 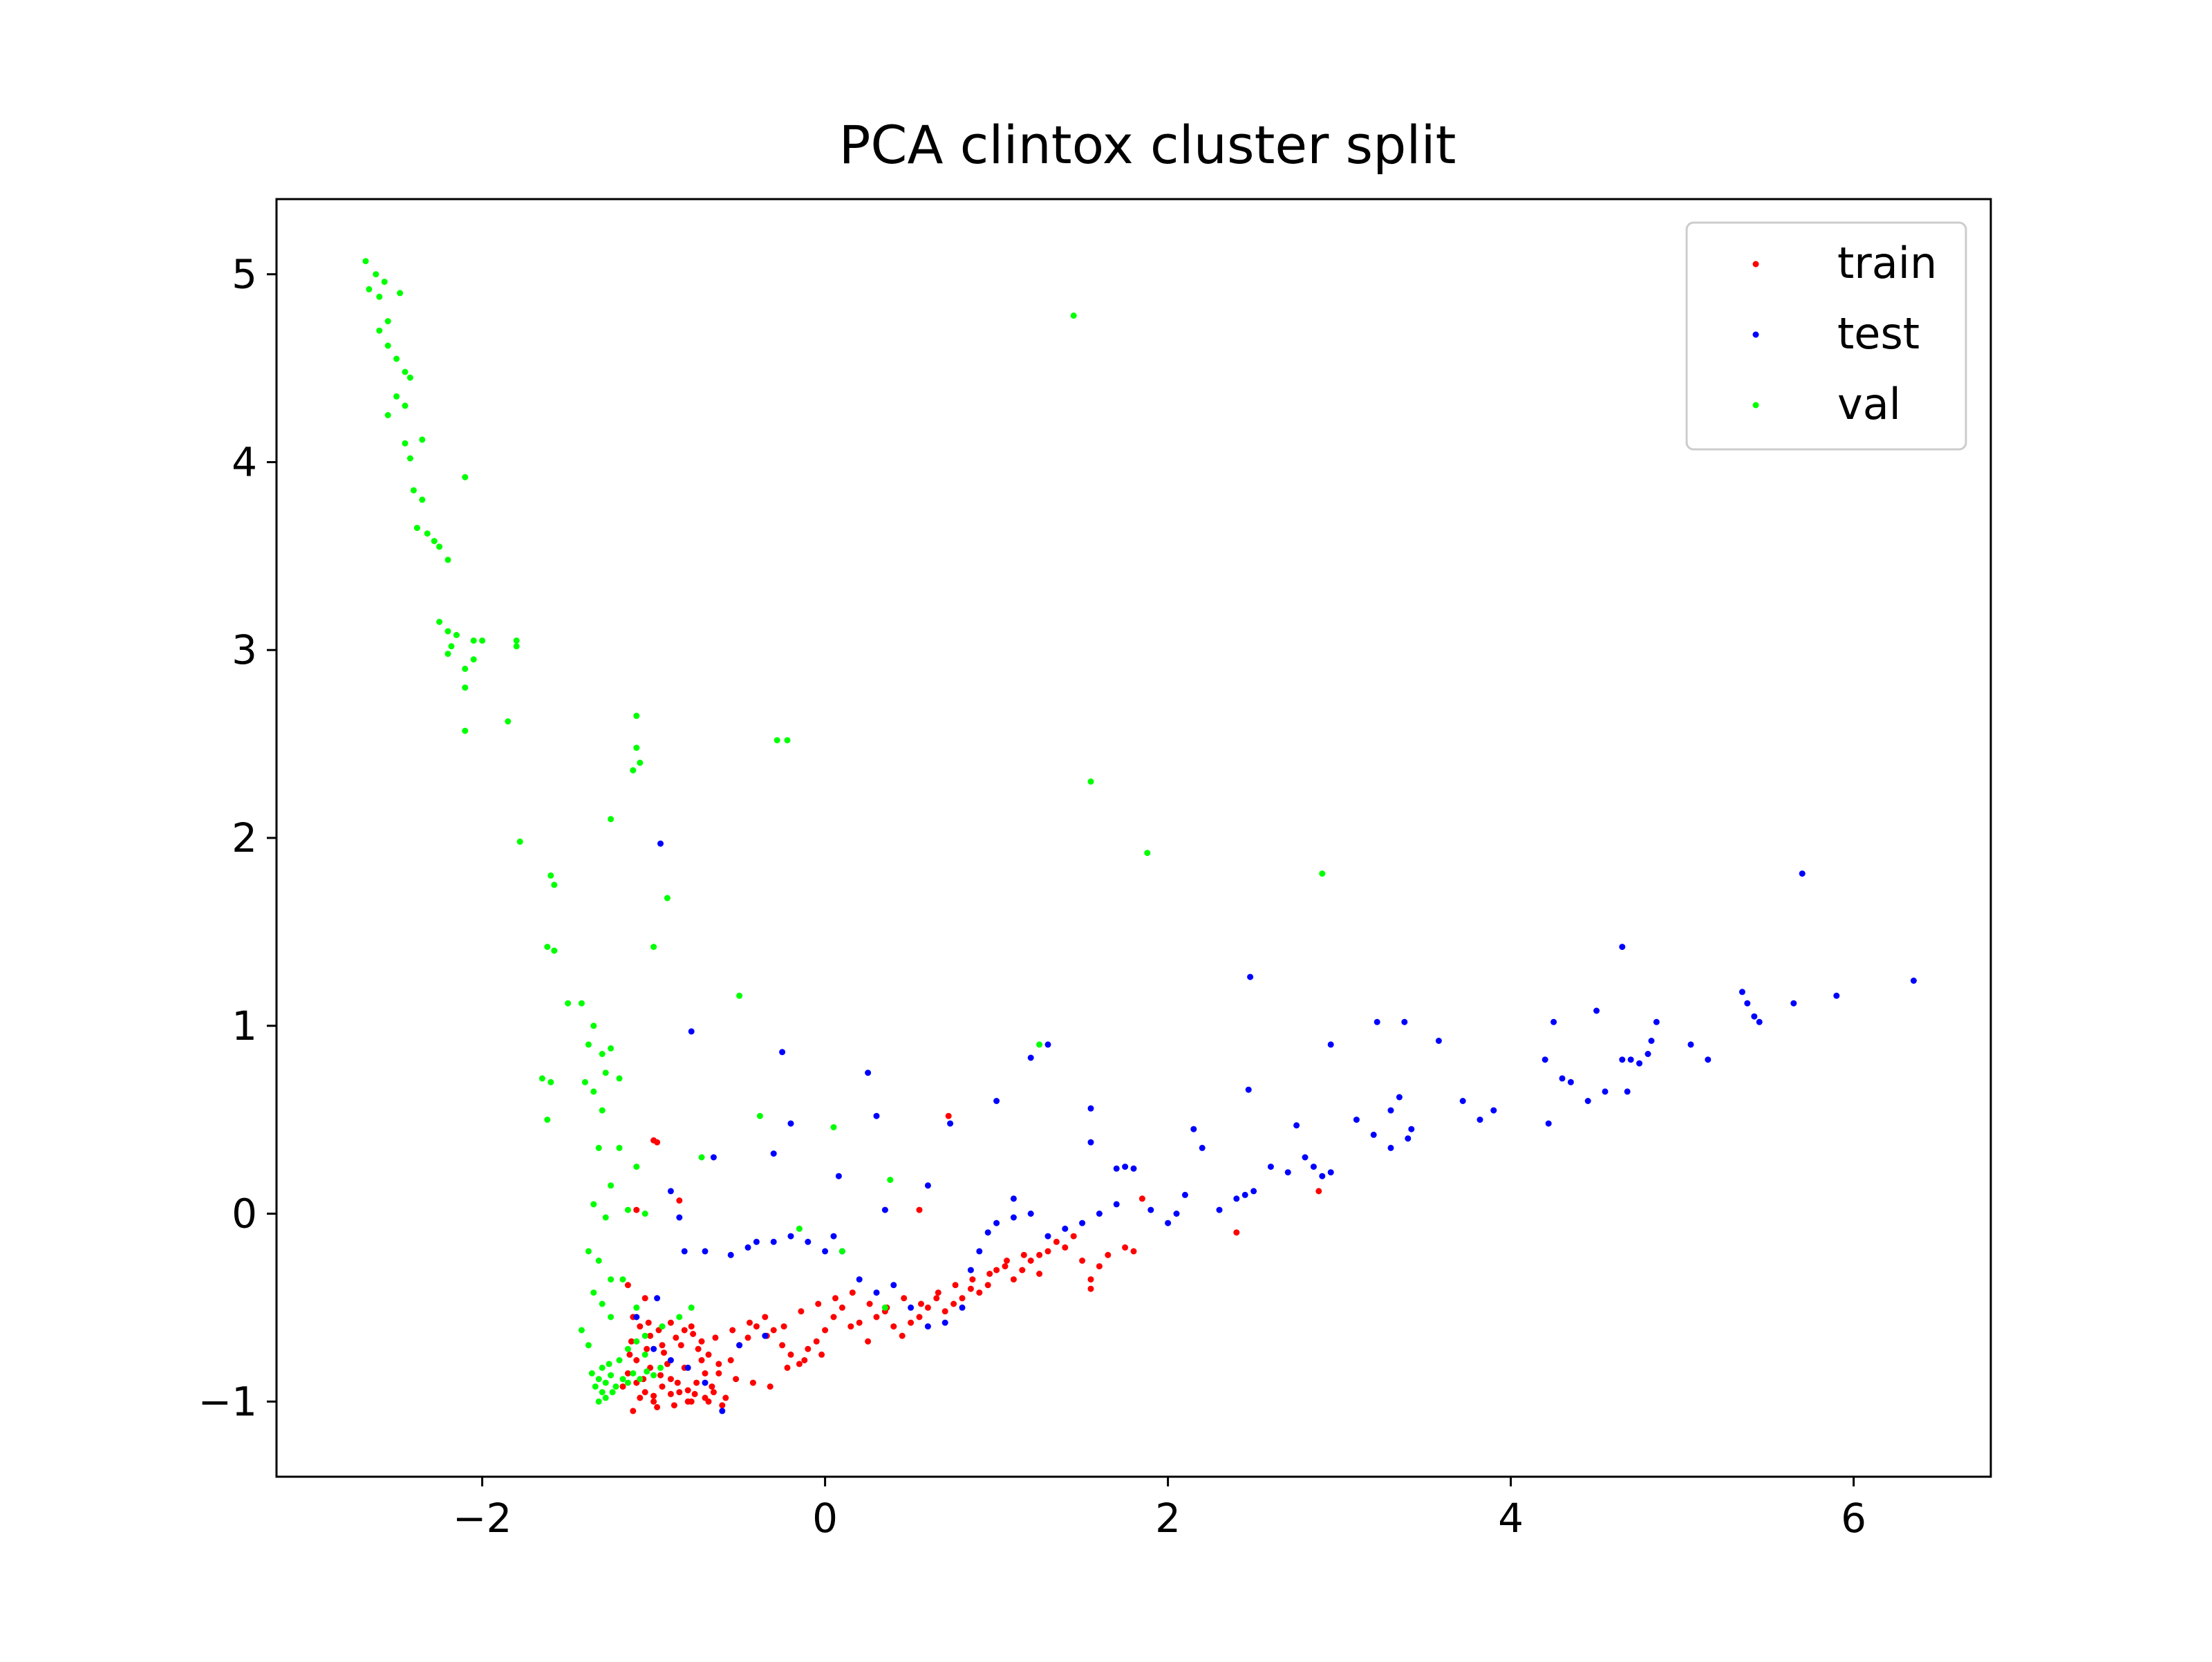 I want to click on y-tick-label: 1, so click(x=245, y=1025).